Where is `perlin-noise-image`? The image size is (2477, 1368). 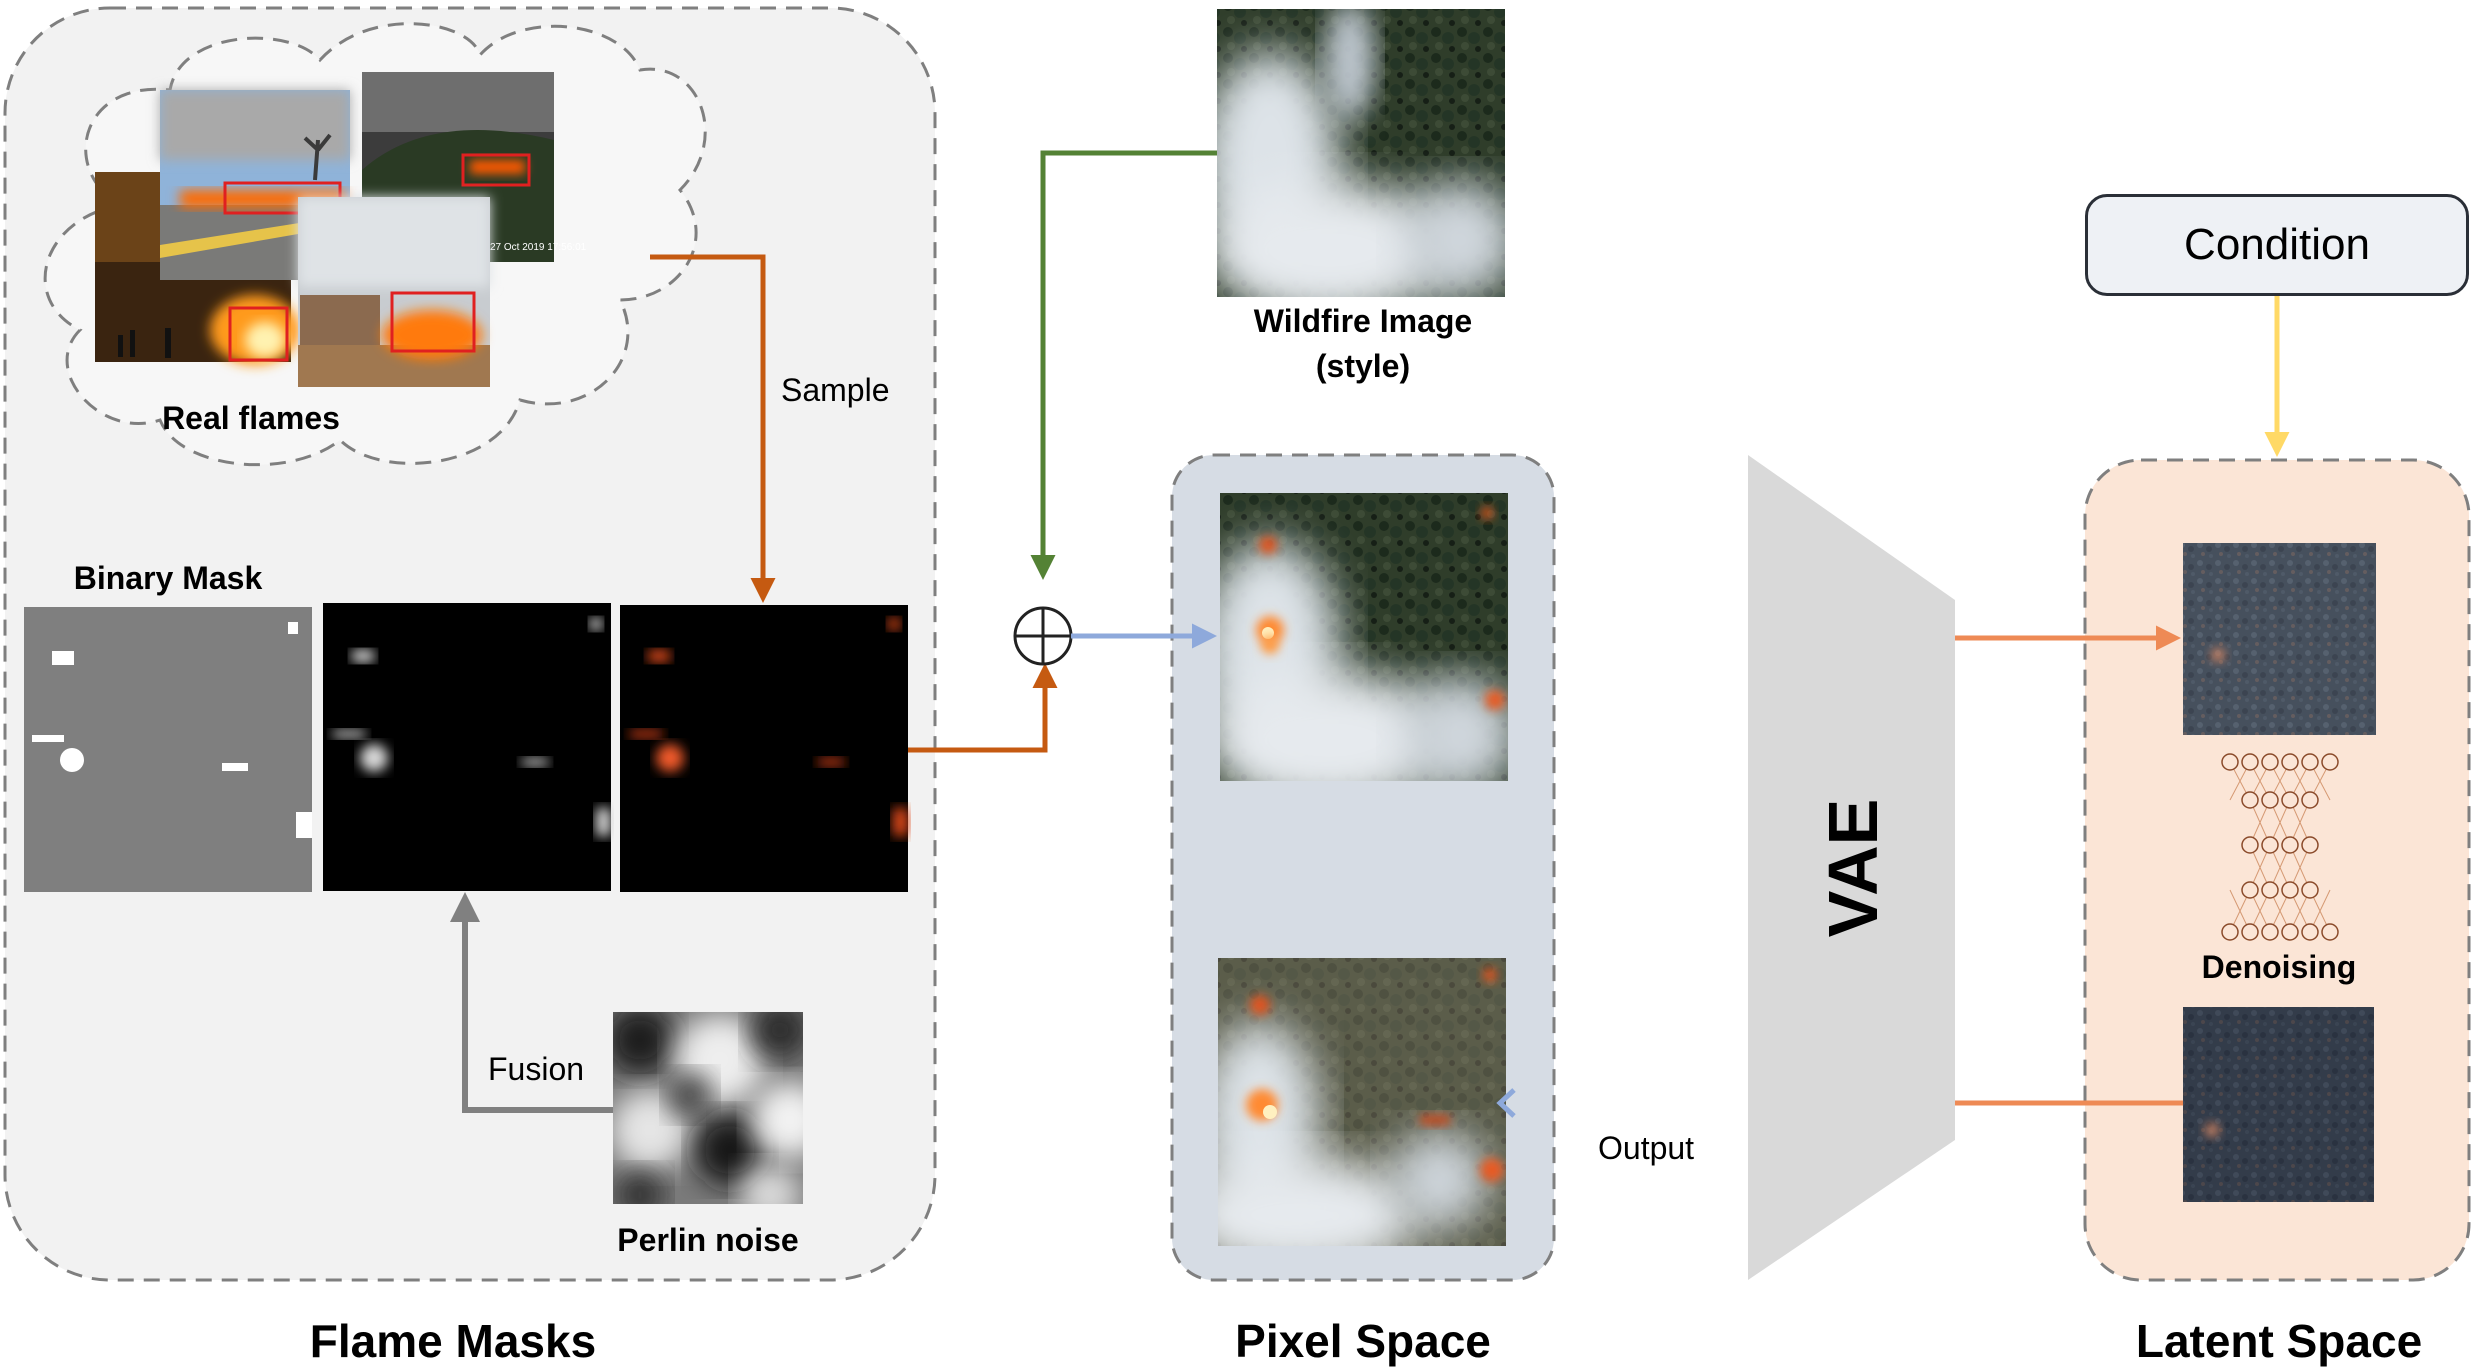 perlin-noise-image is located at coordinates (708, 1108).